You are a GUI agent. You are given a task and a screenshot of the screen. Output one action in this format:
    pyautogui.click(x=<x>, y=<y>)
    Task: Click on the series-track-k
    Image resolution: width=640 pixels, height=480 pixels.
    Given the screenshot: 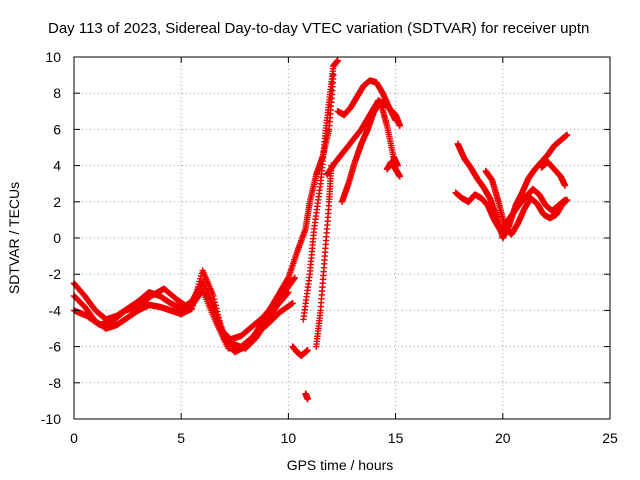 What is the action you would take?
    pyautogui.click(x=369, y=152)
    